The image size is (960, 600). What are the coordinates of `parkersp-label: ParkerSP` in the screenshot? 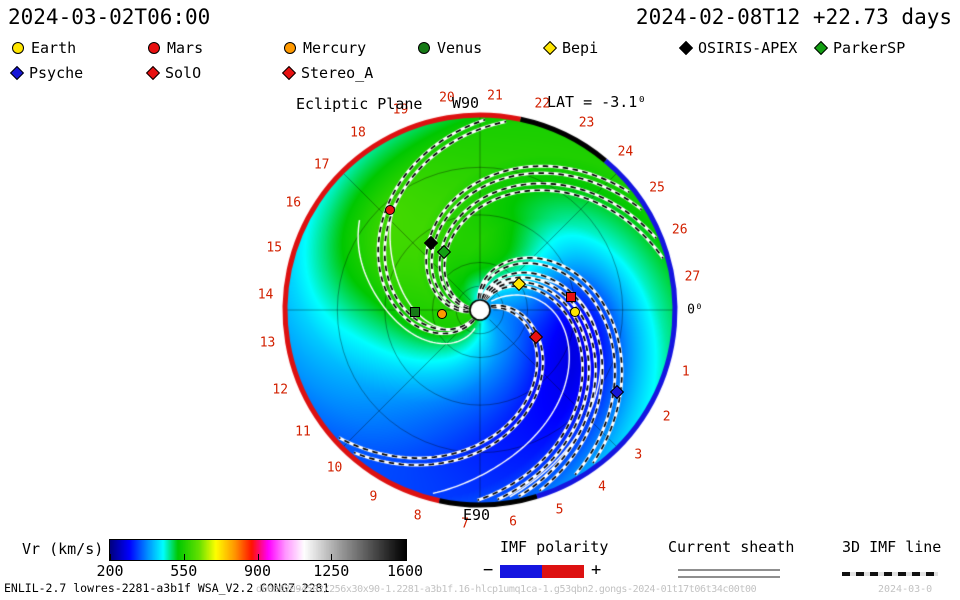 It's located at (869, 48).